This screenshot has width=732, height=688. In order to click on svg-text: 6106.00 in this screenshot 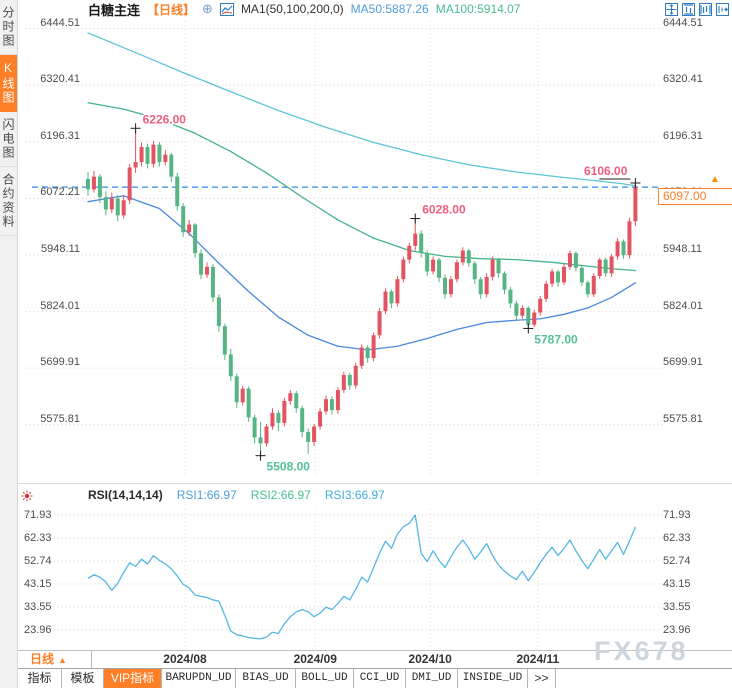, I will do `click(606, 171)`.